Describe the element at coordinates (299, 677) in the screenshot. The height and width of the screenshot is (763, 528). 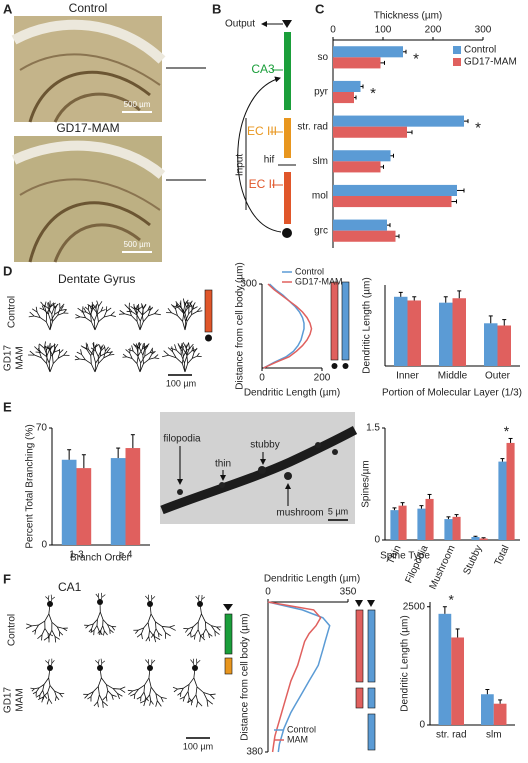
I see `line` at that location.